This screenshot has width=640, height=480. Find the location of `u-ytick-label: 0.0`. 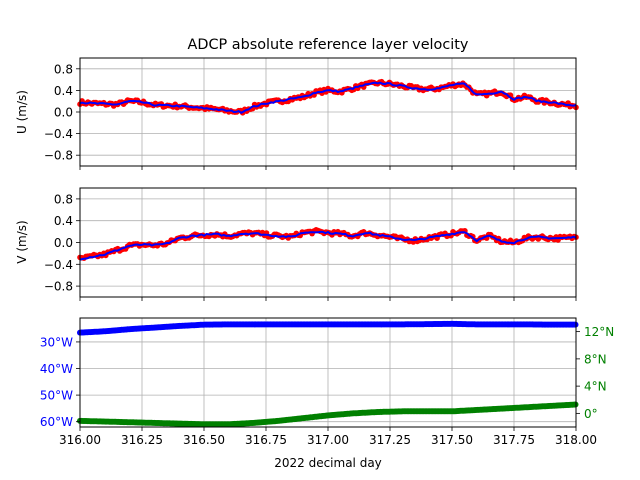

u-ytick-label: 0.0 is located at coordinates (63, 113).